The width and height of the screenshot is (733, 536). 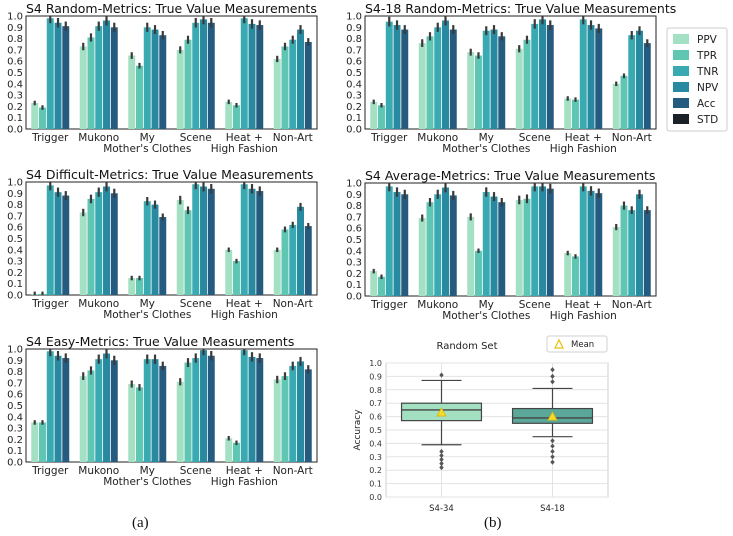 What do you see at coordinates (707, 120) in the screenshot?
I see `legend-label: STD` at bounding box center [707, 120].